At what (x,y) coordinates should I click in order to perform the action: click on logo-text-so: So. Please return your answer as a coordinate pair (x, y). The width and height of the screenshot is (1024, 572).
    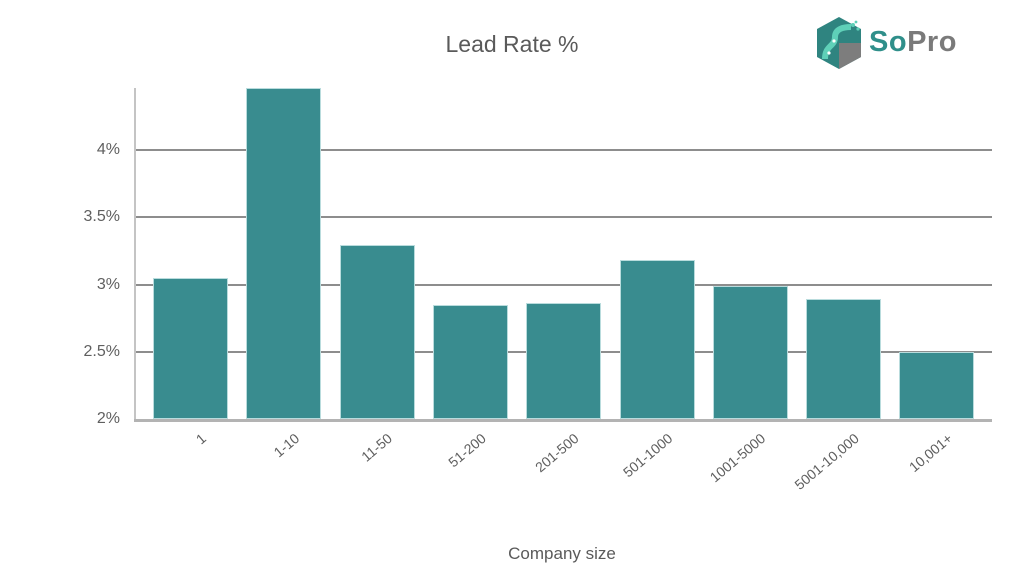
    Looking at the image, I should click on (888, 42).